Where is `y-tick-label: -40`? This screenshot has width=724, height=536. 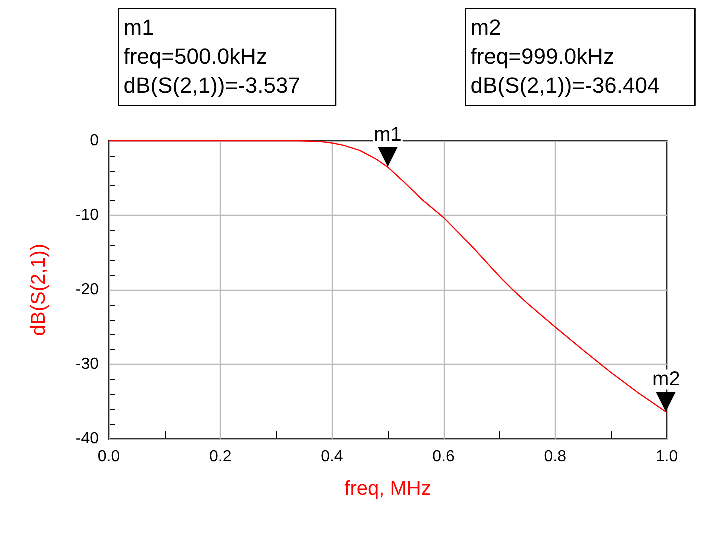 y-tick-label: -40 is located at coordinates (88, 439).